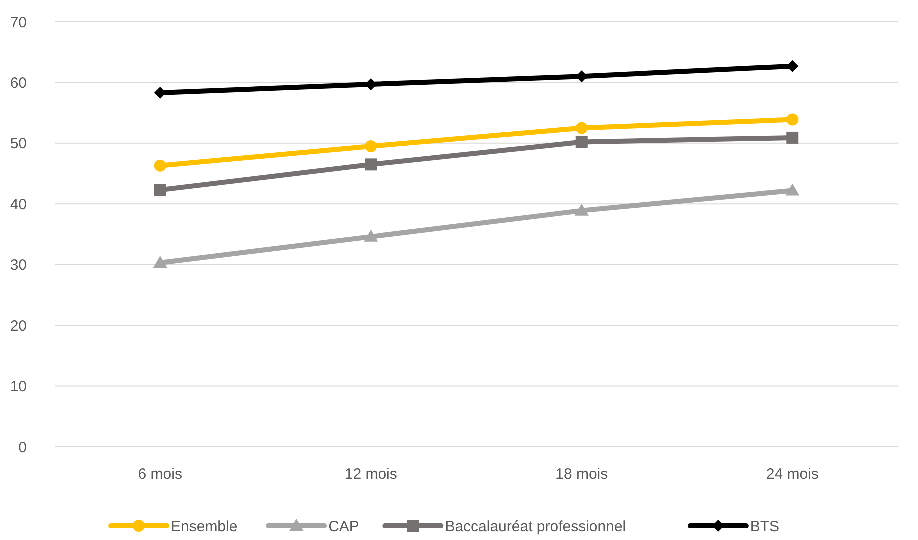 The height and width of the screenshot is (540, 918). Describe the element at coordinates (18, 23) in the screenshot. I see `y-tick-label: 70` at that location.